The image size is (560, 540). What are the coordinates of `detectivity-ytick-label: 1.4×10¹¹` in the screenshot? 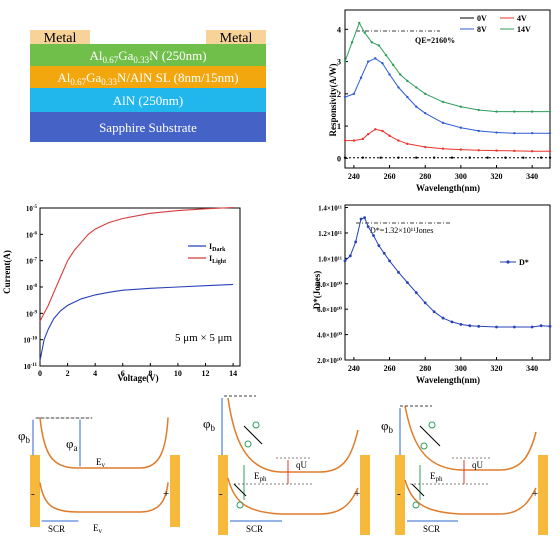 It's located at (330, 209).